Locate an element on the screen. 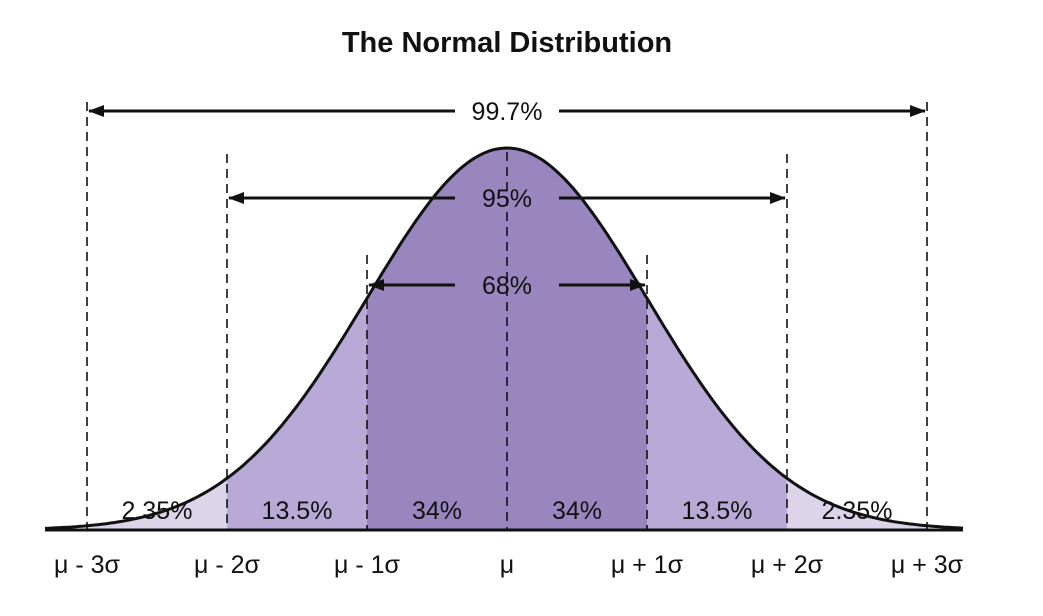  region-label-5: 2.35% is located at coordinates (857, 511).